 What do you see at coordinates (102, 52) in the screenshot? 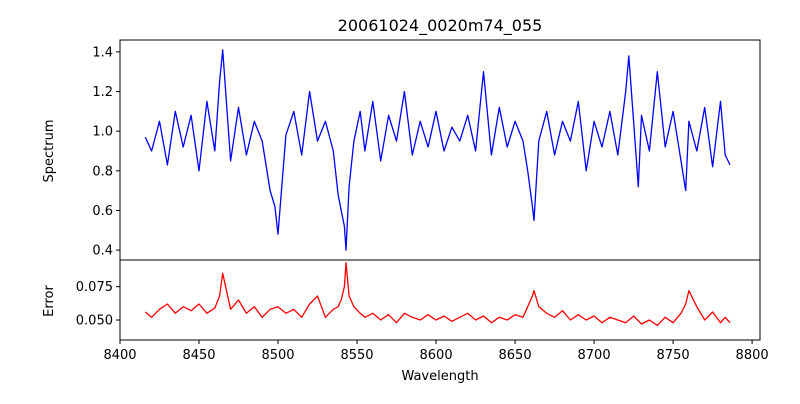
I see `spectrum-ytick-label: 1.4` at bounding box center [102, 52].